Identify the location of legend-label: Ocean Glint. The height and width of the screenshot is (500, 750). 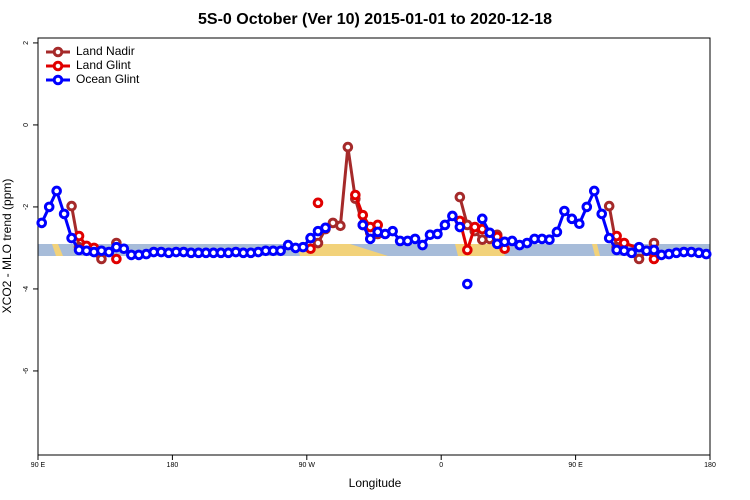
(108, 79).